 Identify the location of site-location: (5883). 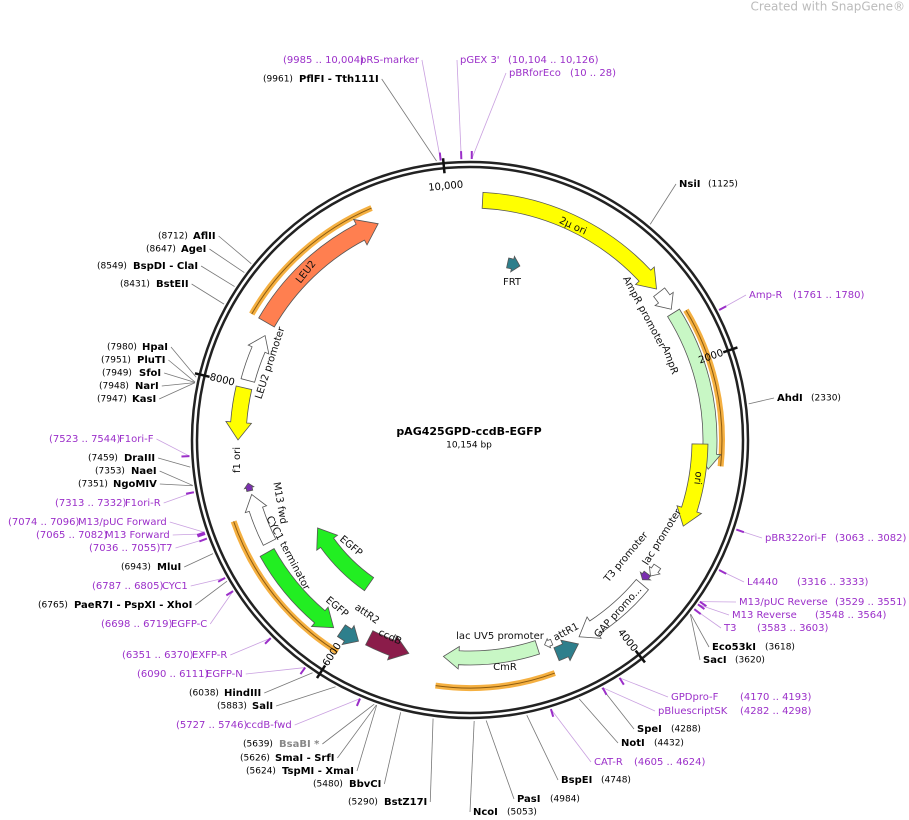
(232, 707).